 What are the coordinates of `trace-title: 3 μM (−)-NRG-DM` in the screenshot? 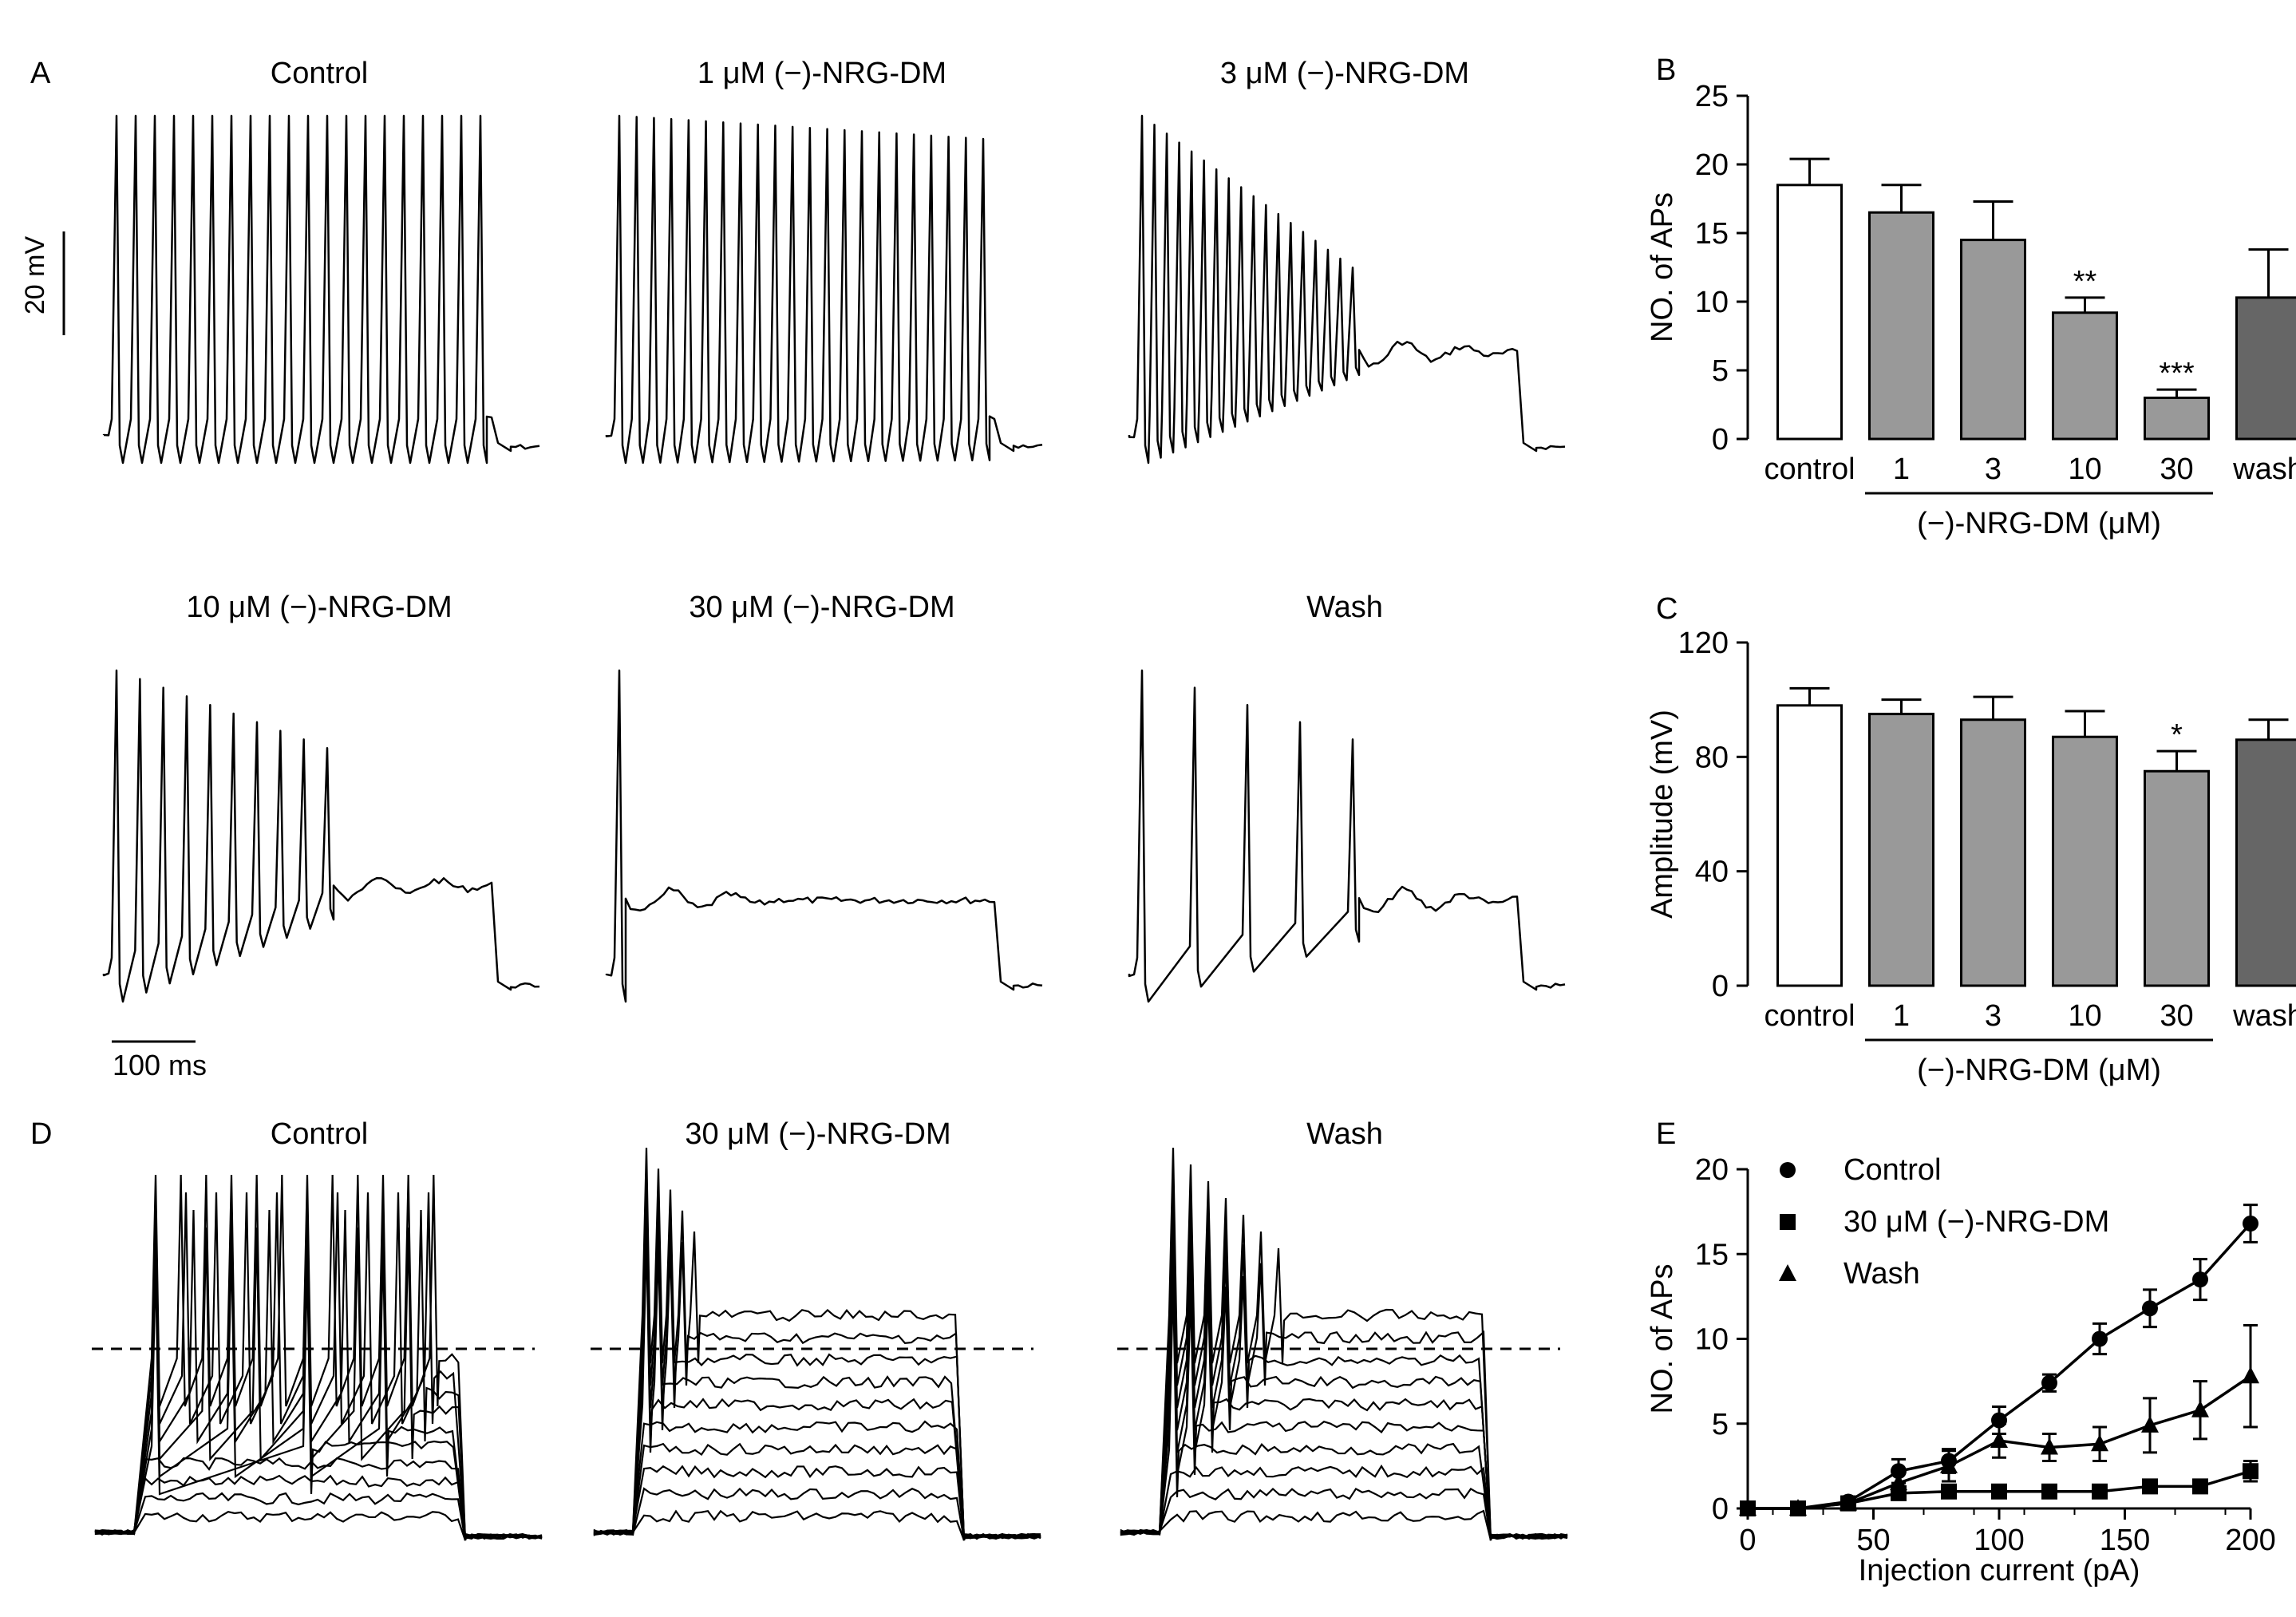 It's located at (1344, 73).